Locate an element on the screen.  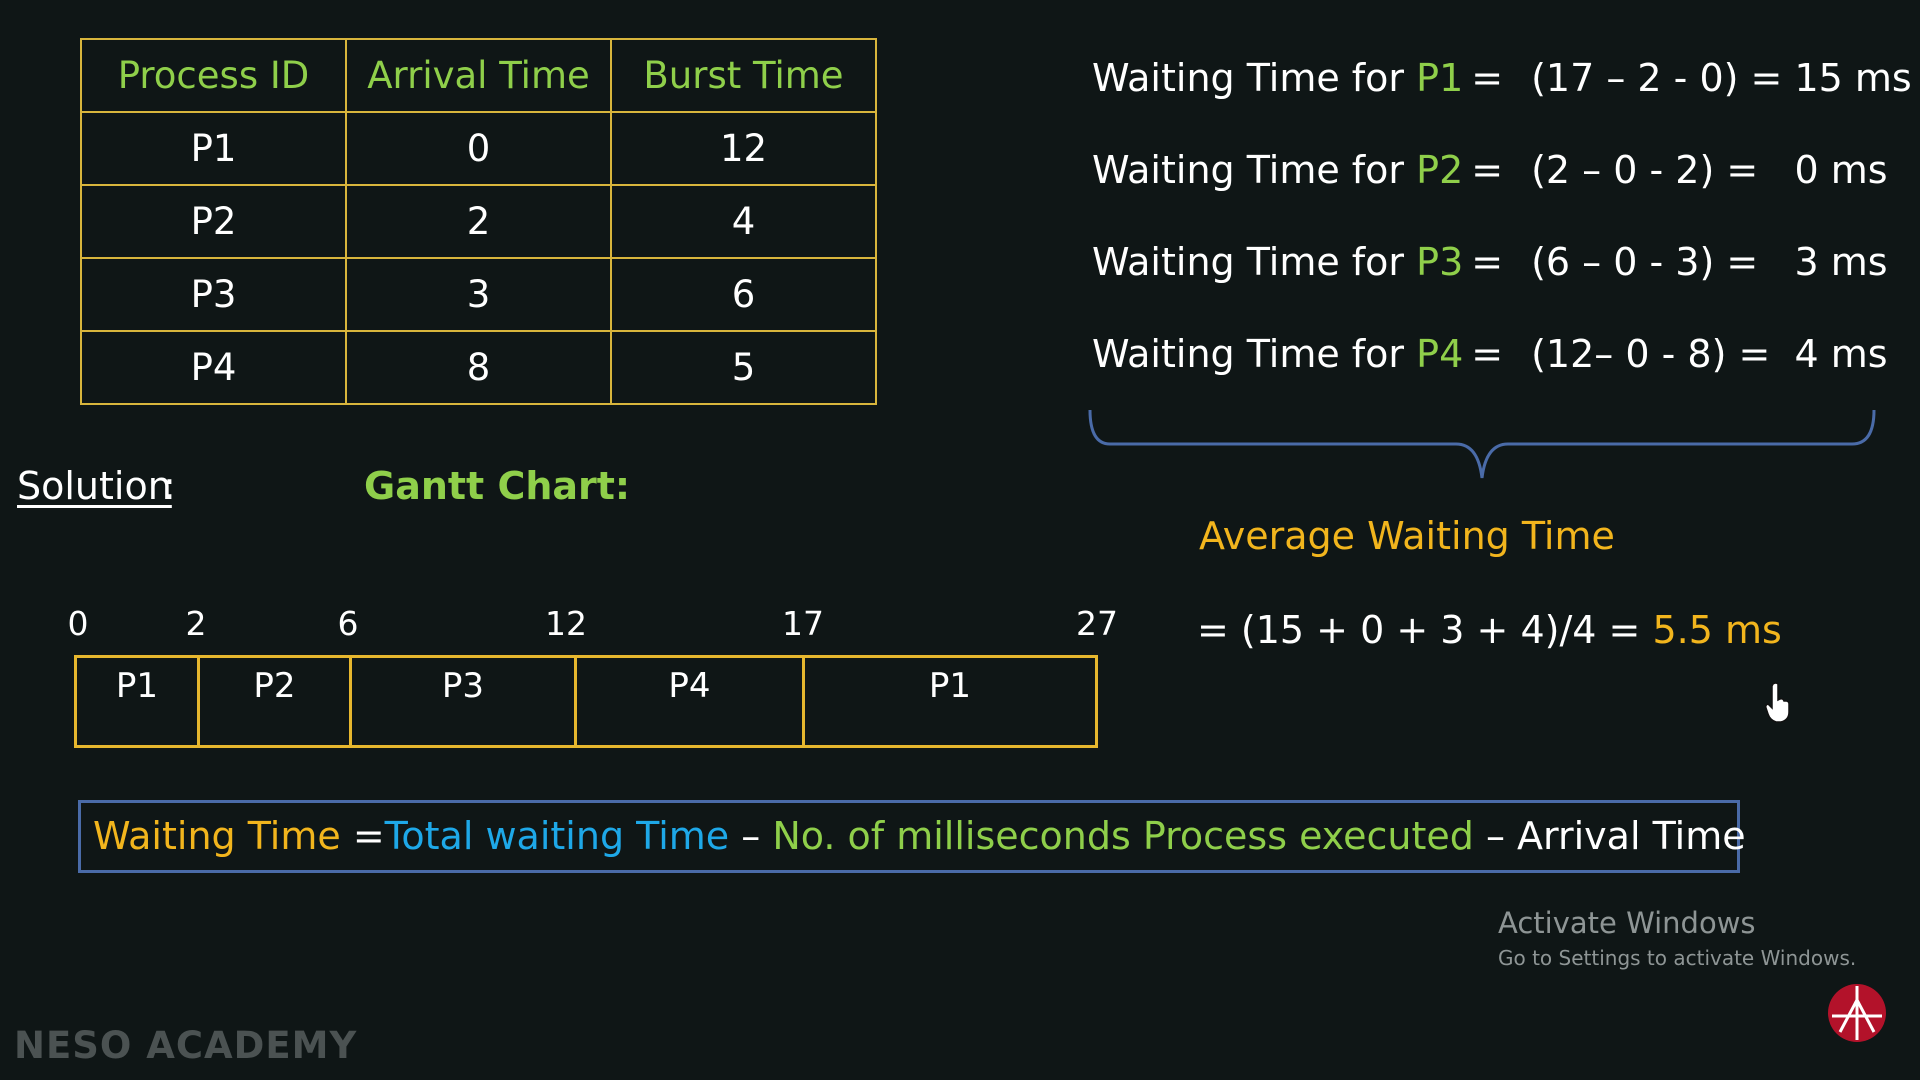
activate-windows-title: Activate Windows is located at coordinates (1627, 923).